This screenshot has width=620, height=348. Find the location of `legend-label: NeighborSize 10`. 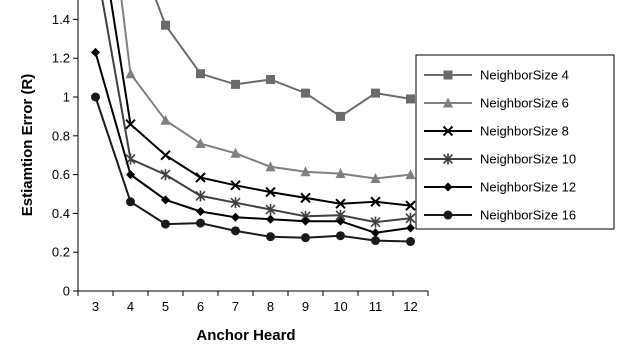

legend-label: NeighborSize 10 is located at coordinates (528, 159).